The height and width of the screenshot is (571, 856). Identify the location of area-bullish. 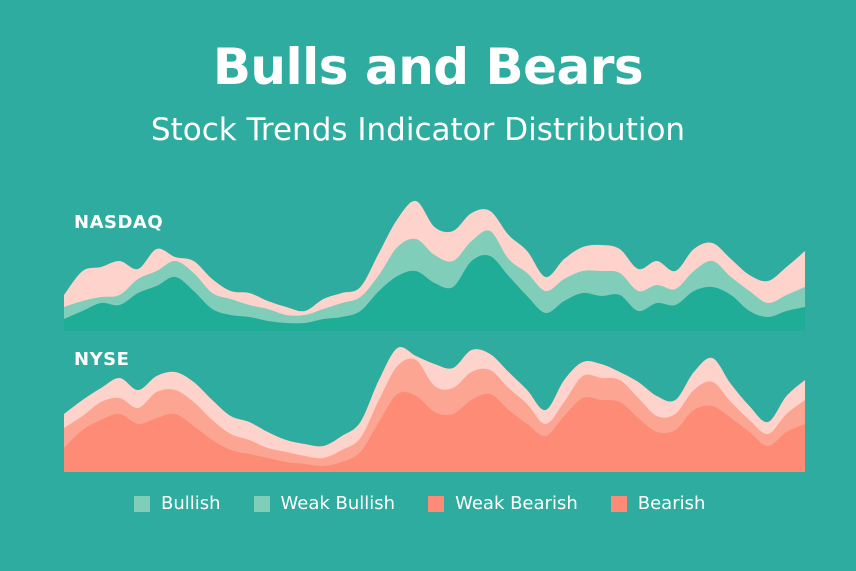
(434, 292).